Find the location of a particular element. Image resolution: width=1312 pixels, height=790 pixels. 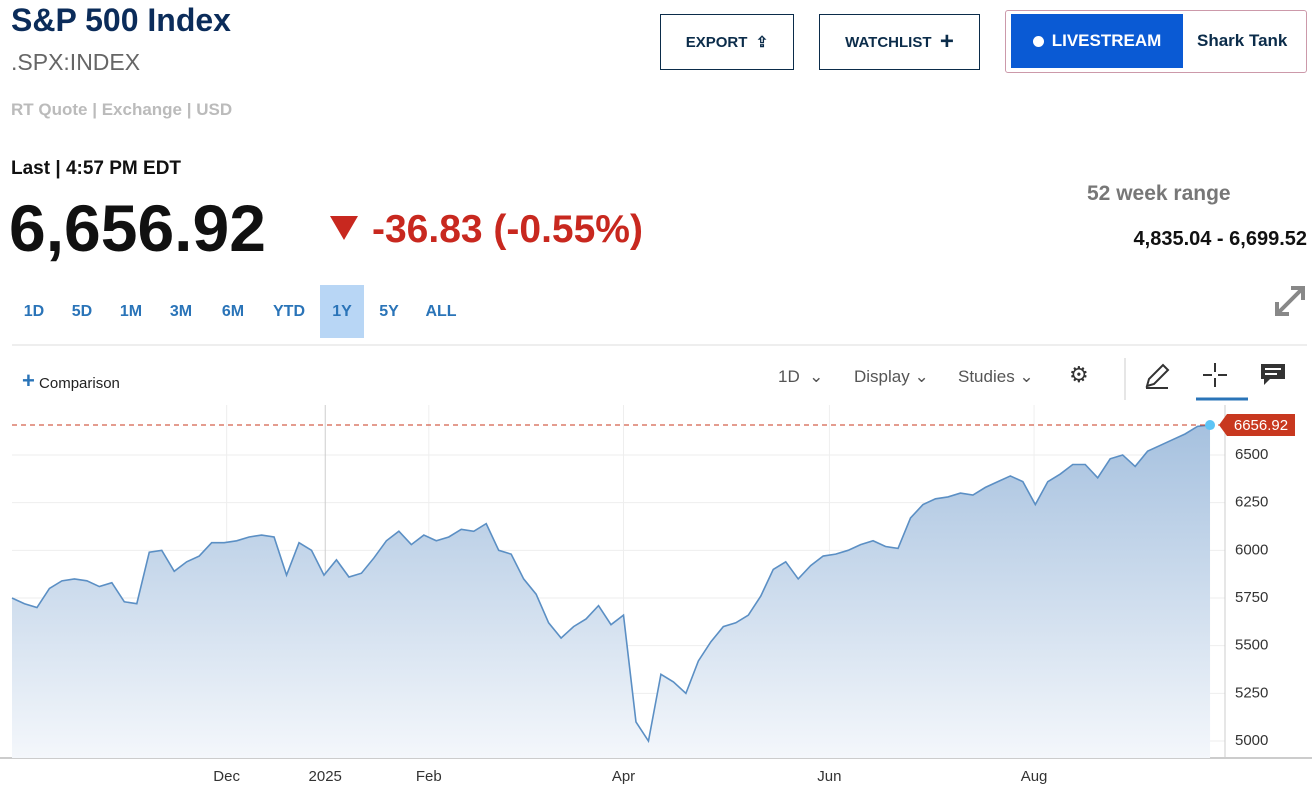

label: 1D is located at coordinates (789, 376).